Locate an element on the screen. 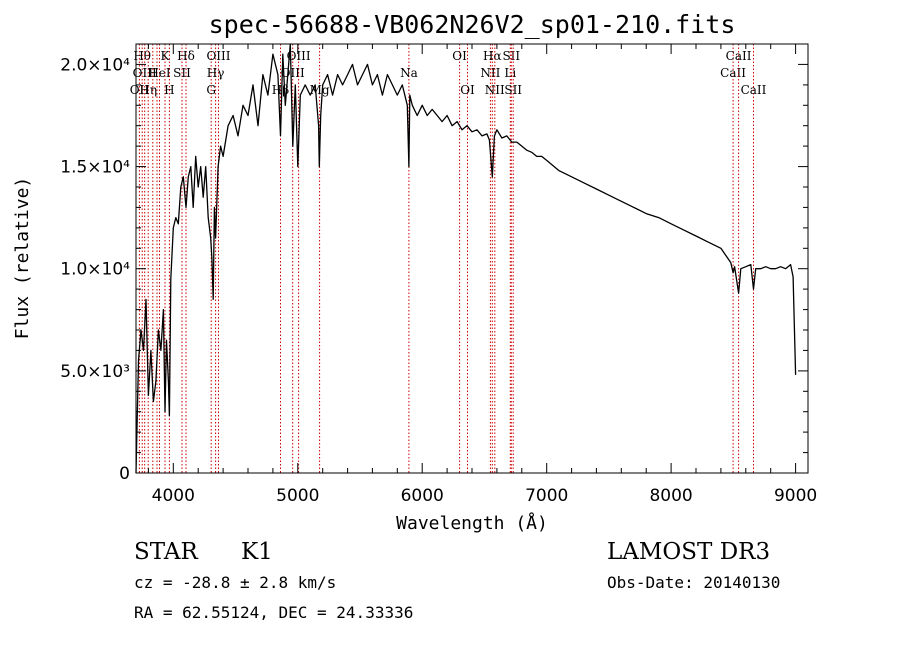 The width and height of the screenshot is (900, 649). y-tick-label: 5.0×10³ is located at coordinates (95, 372).